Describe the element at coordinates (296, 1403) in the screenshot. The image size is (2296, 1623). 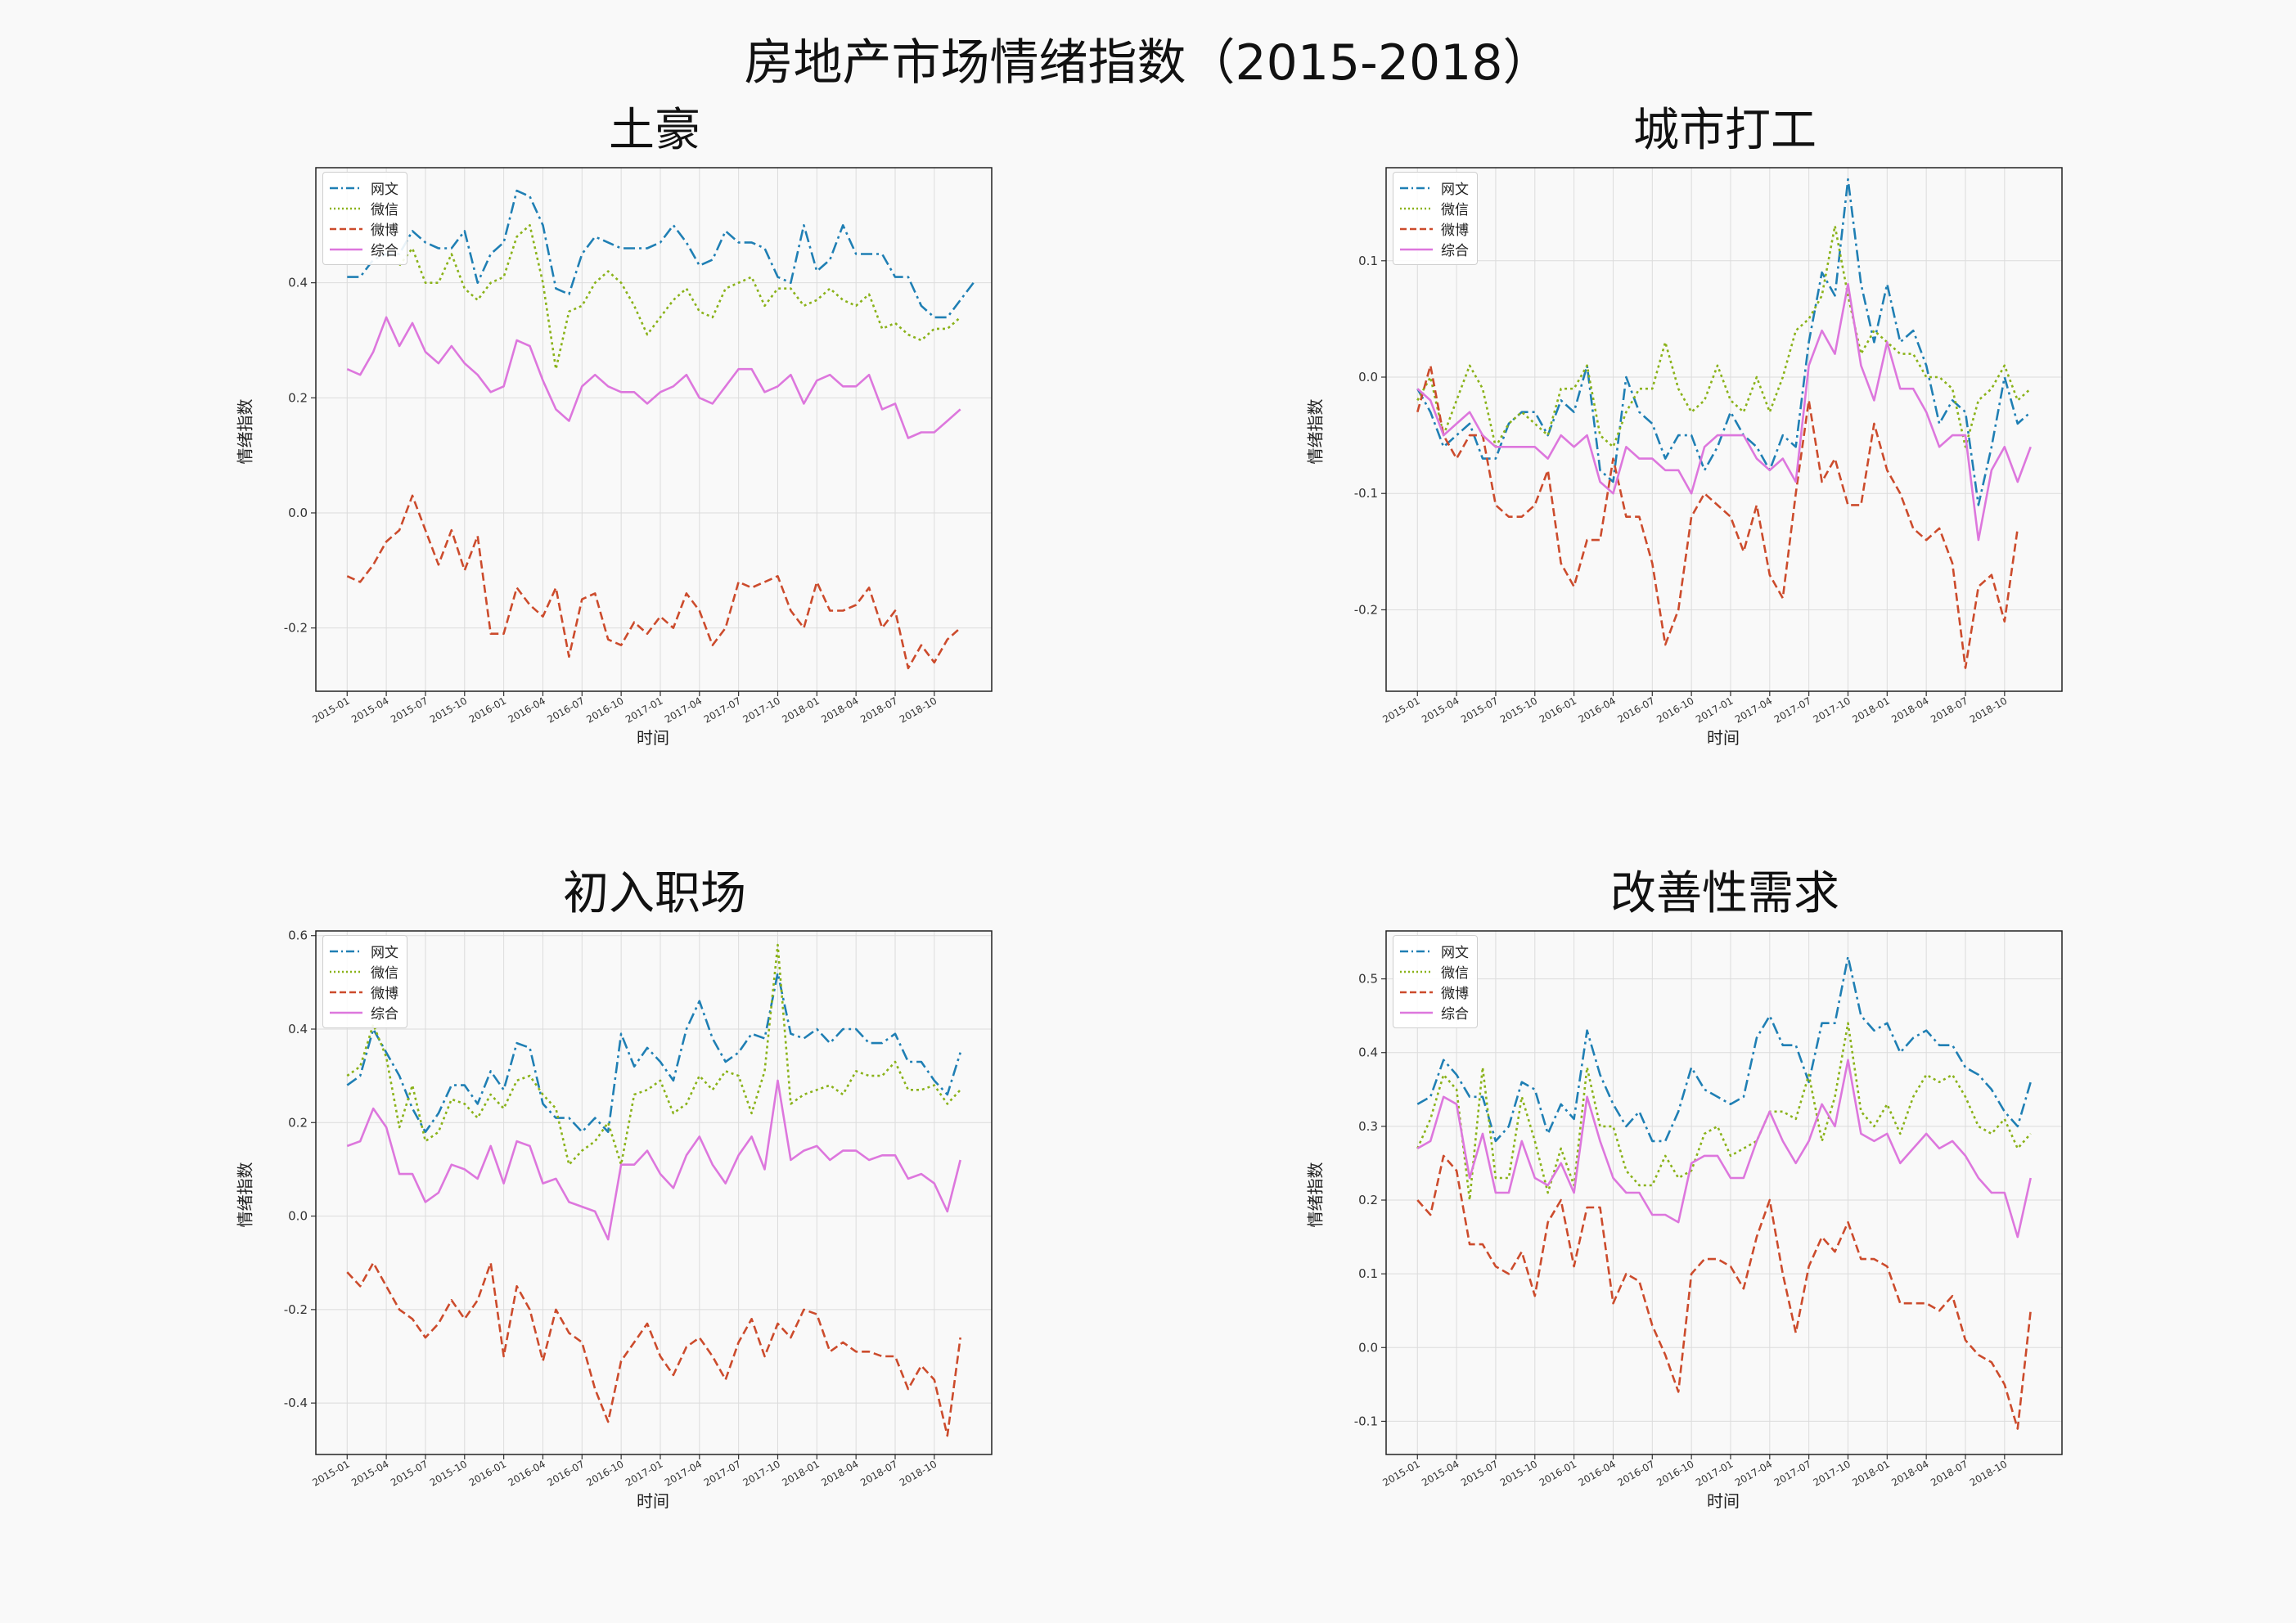
I see `y-tick-label: -0.4` at that location.